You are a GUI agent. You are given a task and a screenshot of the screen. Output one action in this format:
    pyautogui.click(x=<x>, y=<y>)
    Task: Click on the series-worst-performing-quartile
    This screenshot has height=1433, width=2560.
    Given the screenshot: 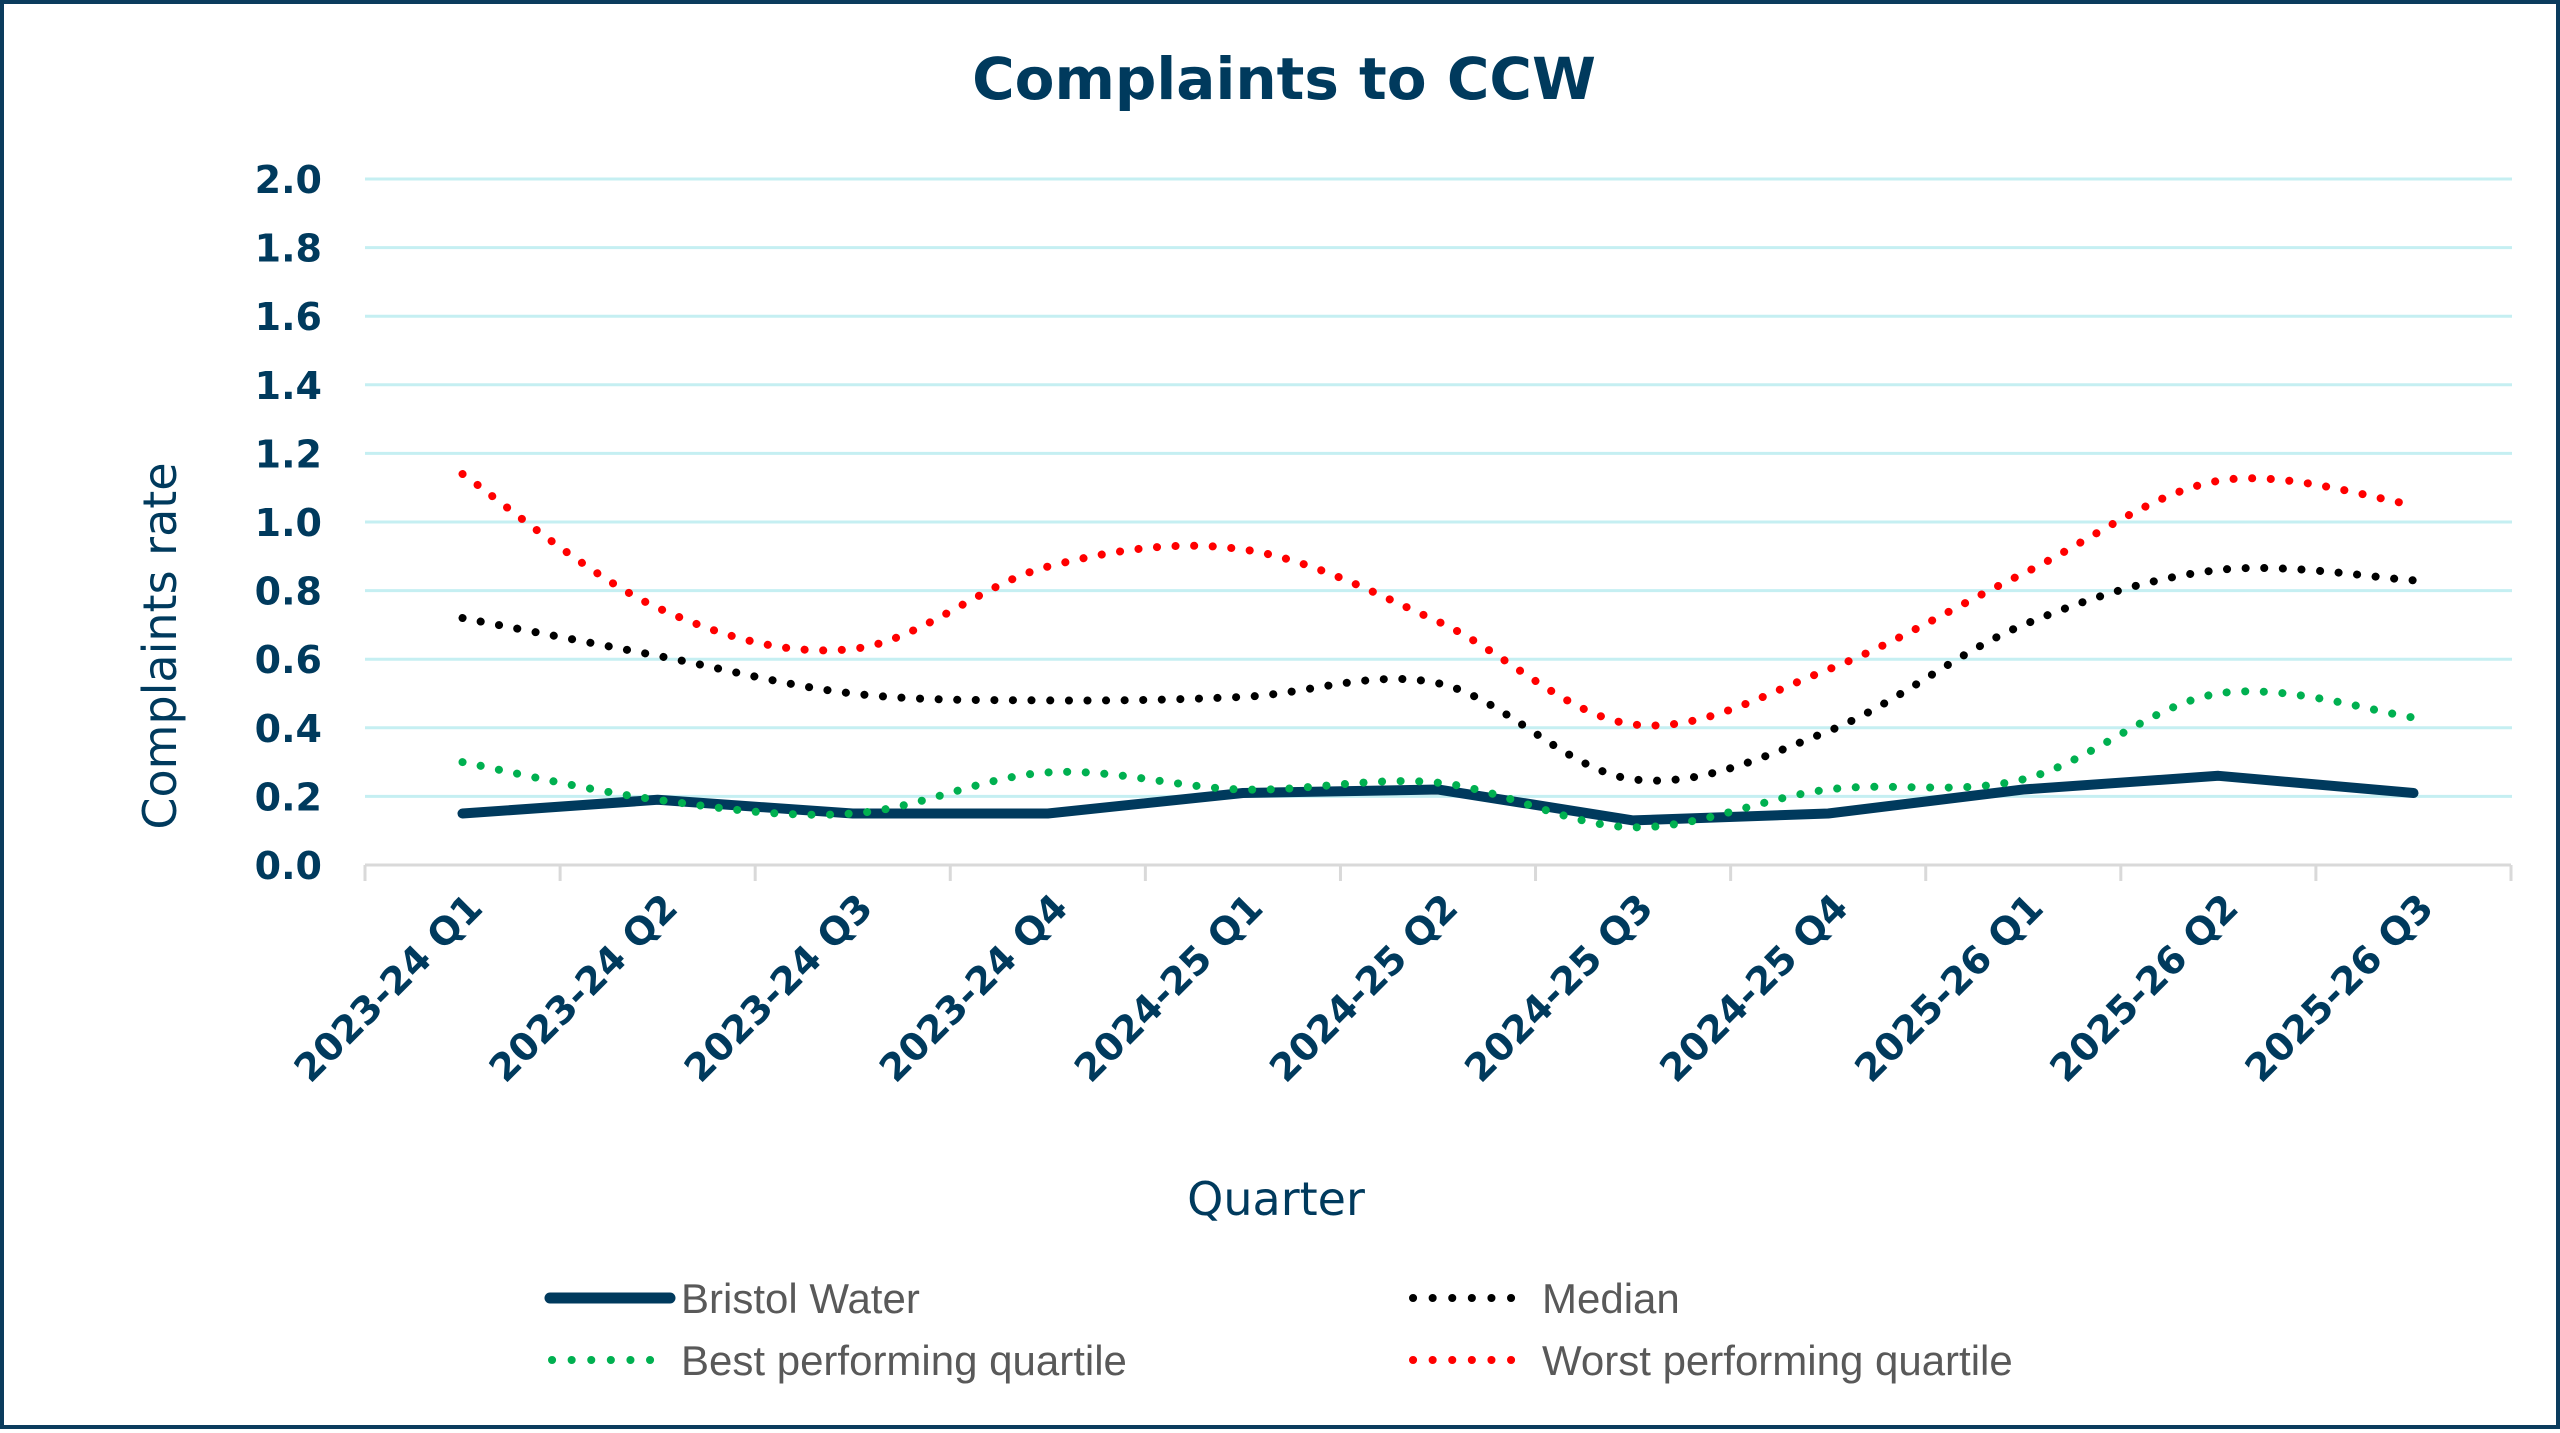 What is the action you would take?
    pyautogui.click(x=1437, y=600)
    